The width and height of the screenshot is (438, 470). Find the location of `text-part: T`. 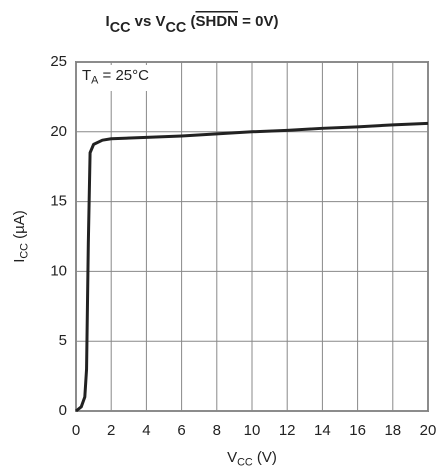

text-part: T is located at coordinates (86, 75).